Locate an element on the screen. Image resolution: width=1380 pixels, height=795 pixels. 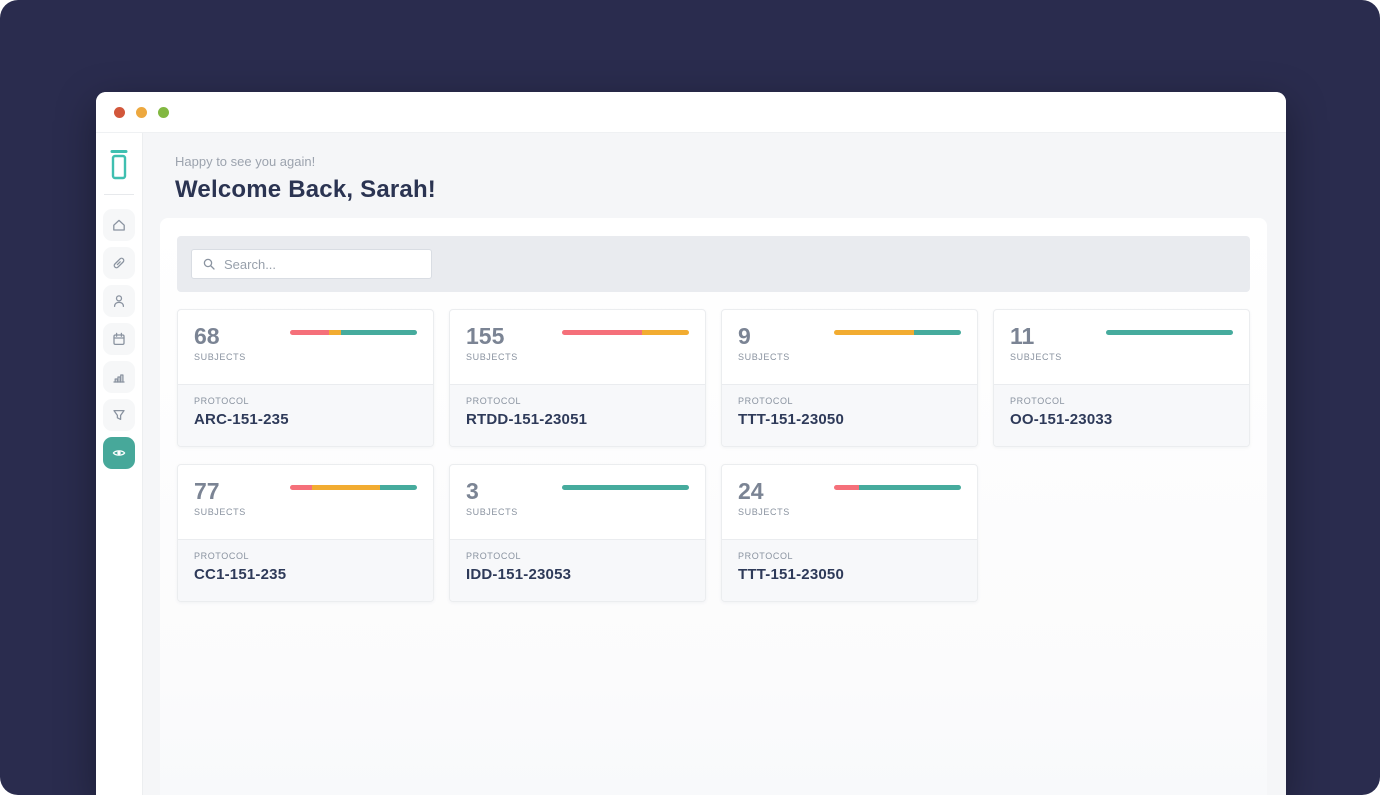
protocol-value: RTDD-151-23051 is located at coordinates (527, 419).